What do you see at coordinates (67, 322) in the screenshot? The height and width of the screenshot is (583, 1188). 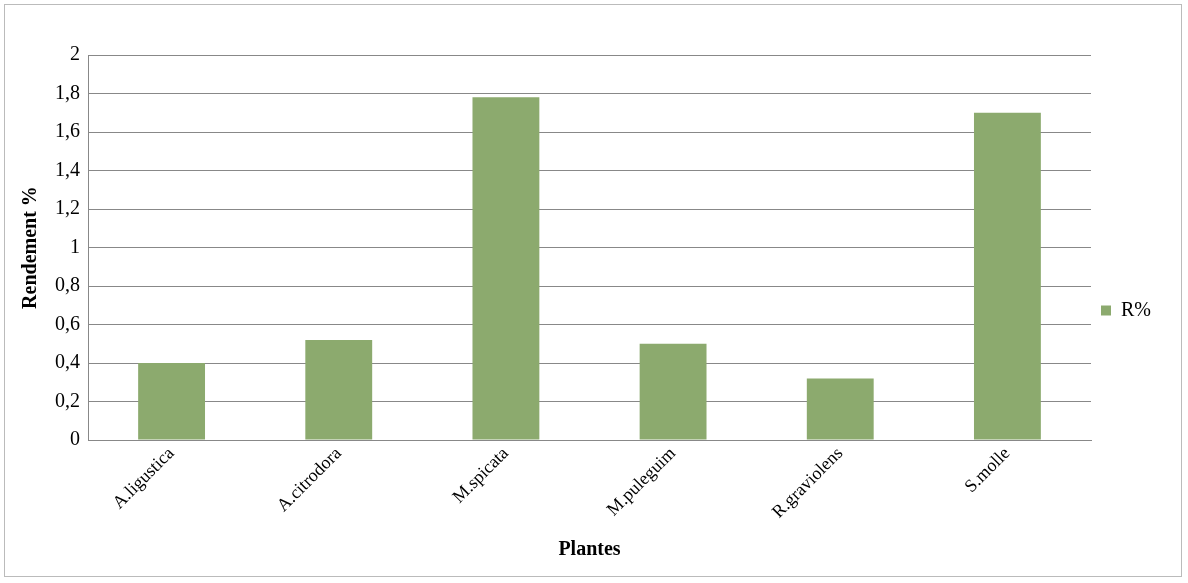 I see `y-tick-label: 0,6` at bounding box center [67, 322].